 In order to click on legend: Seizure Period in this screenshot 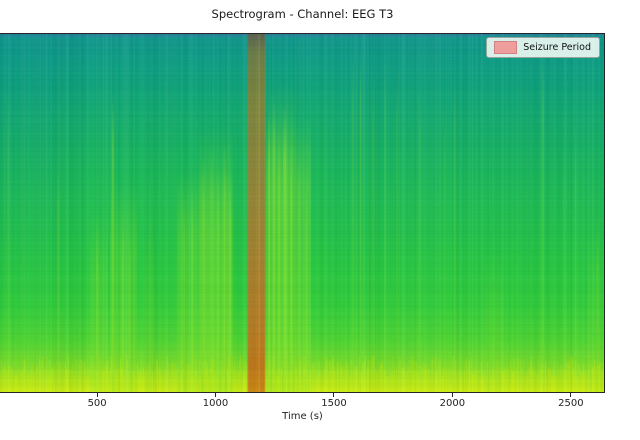, I will do `click(543, 47)`.